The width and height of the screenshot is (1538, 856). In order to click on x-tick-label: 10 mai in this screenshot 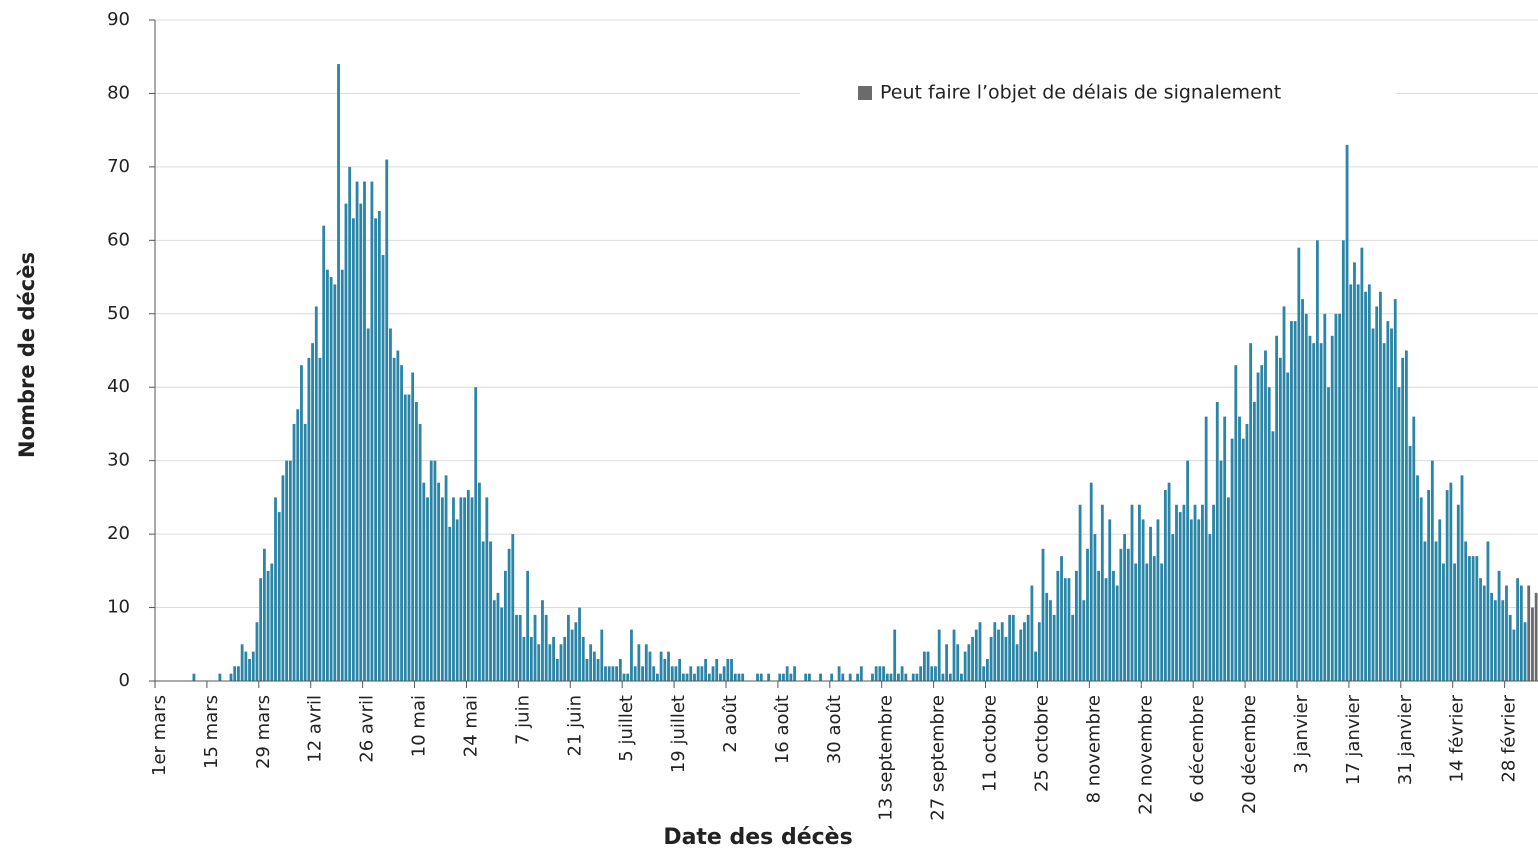, I will do `click(419, 726)`.